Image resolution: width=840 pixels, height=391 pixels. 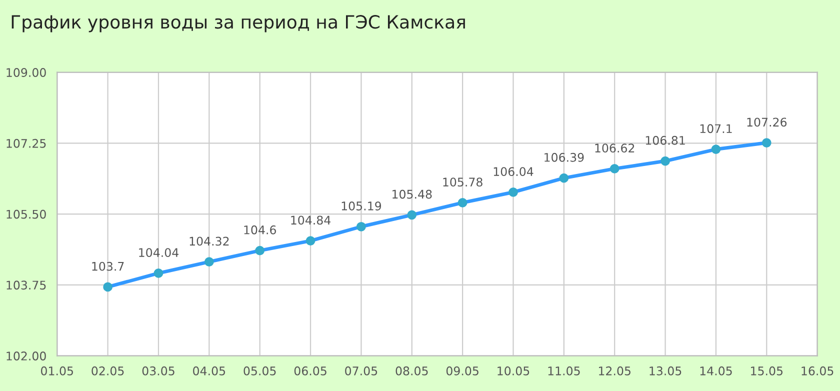 I want to click on x-tick-label: 02.05, so click(x=108, y=371).